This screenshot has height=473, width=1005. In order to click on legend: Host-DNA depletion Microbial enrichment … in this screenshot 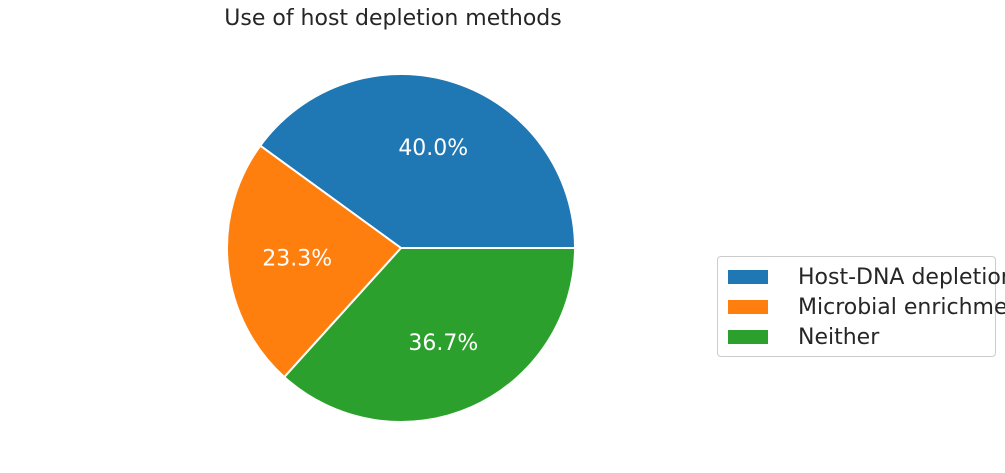, I will do `click(861, 306)`.